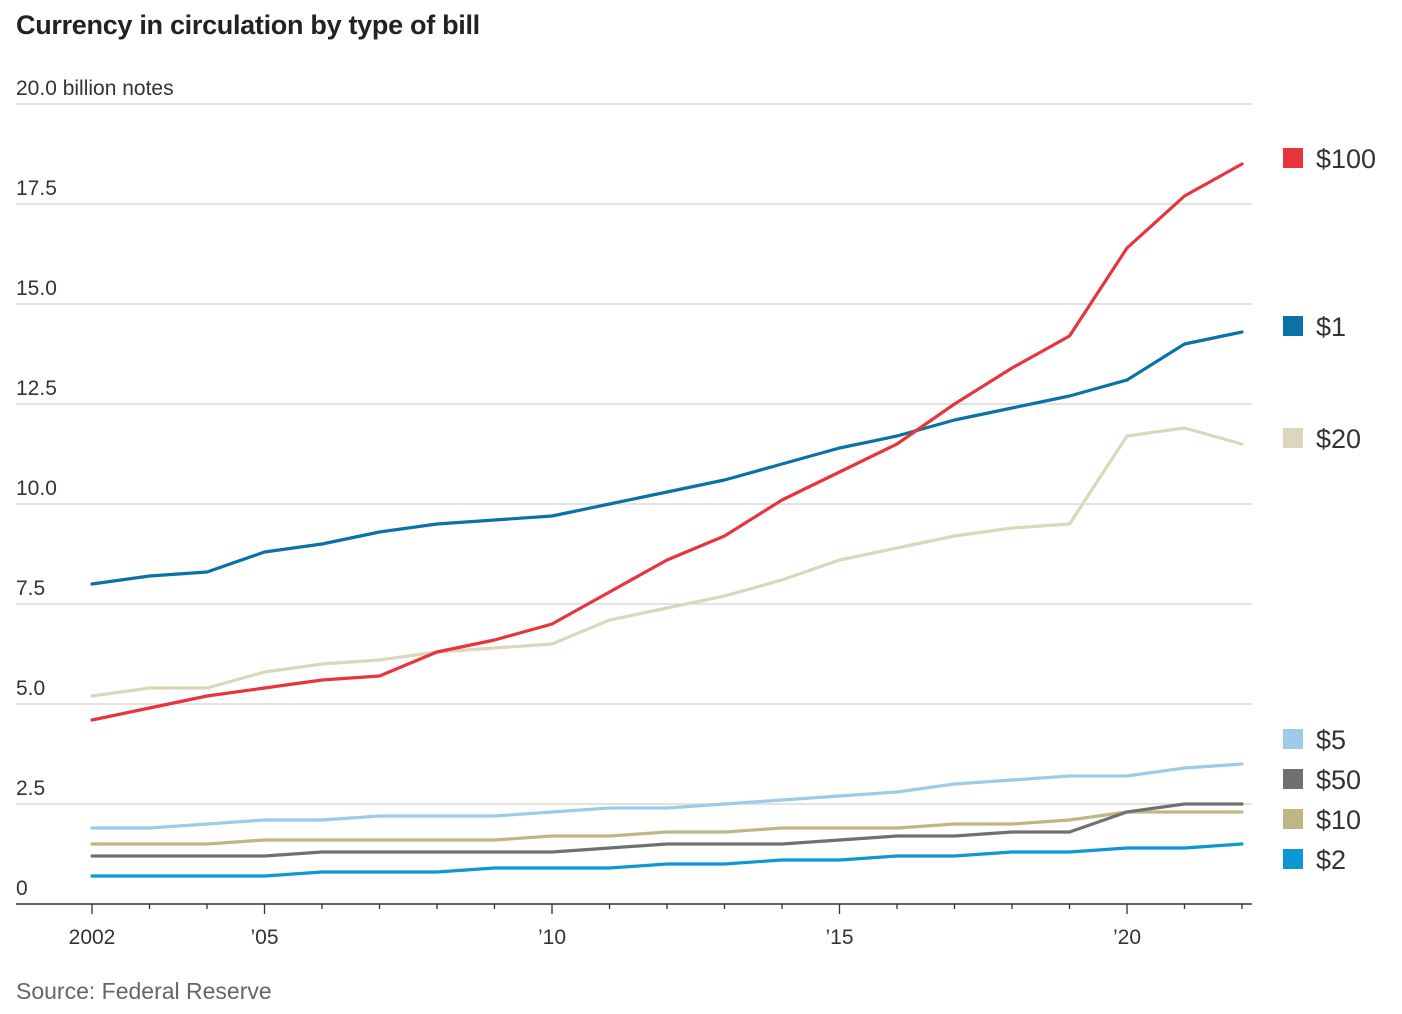  Describe the element at coordinates (30, 688) in the screenshot. I see `y-tick-label: 5.0` at that location.